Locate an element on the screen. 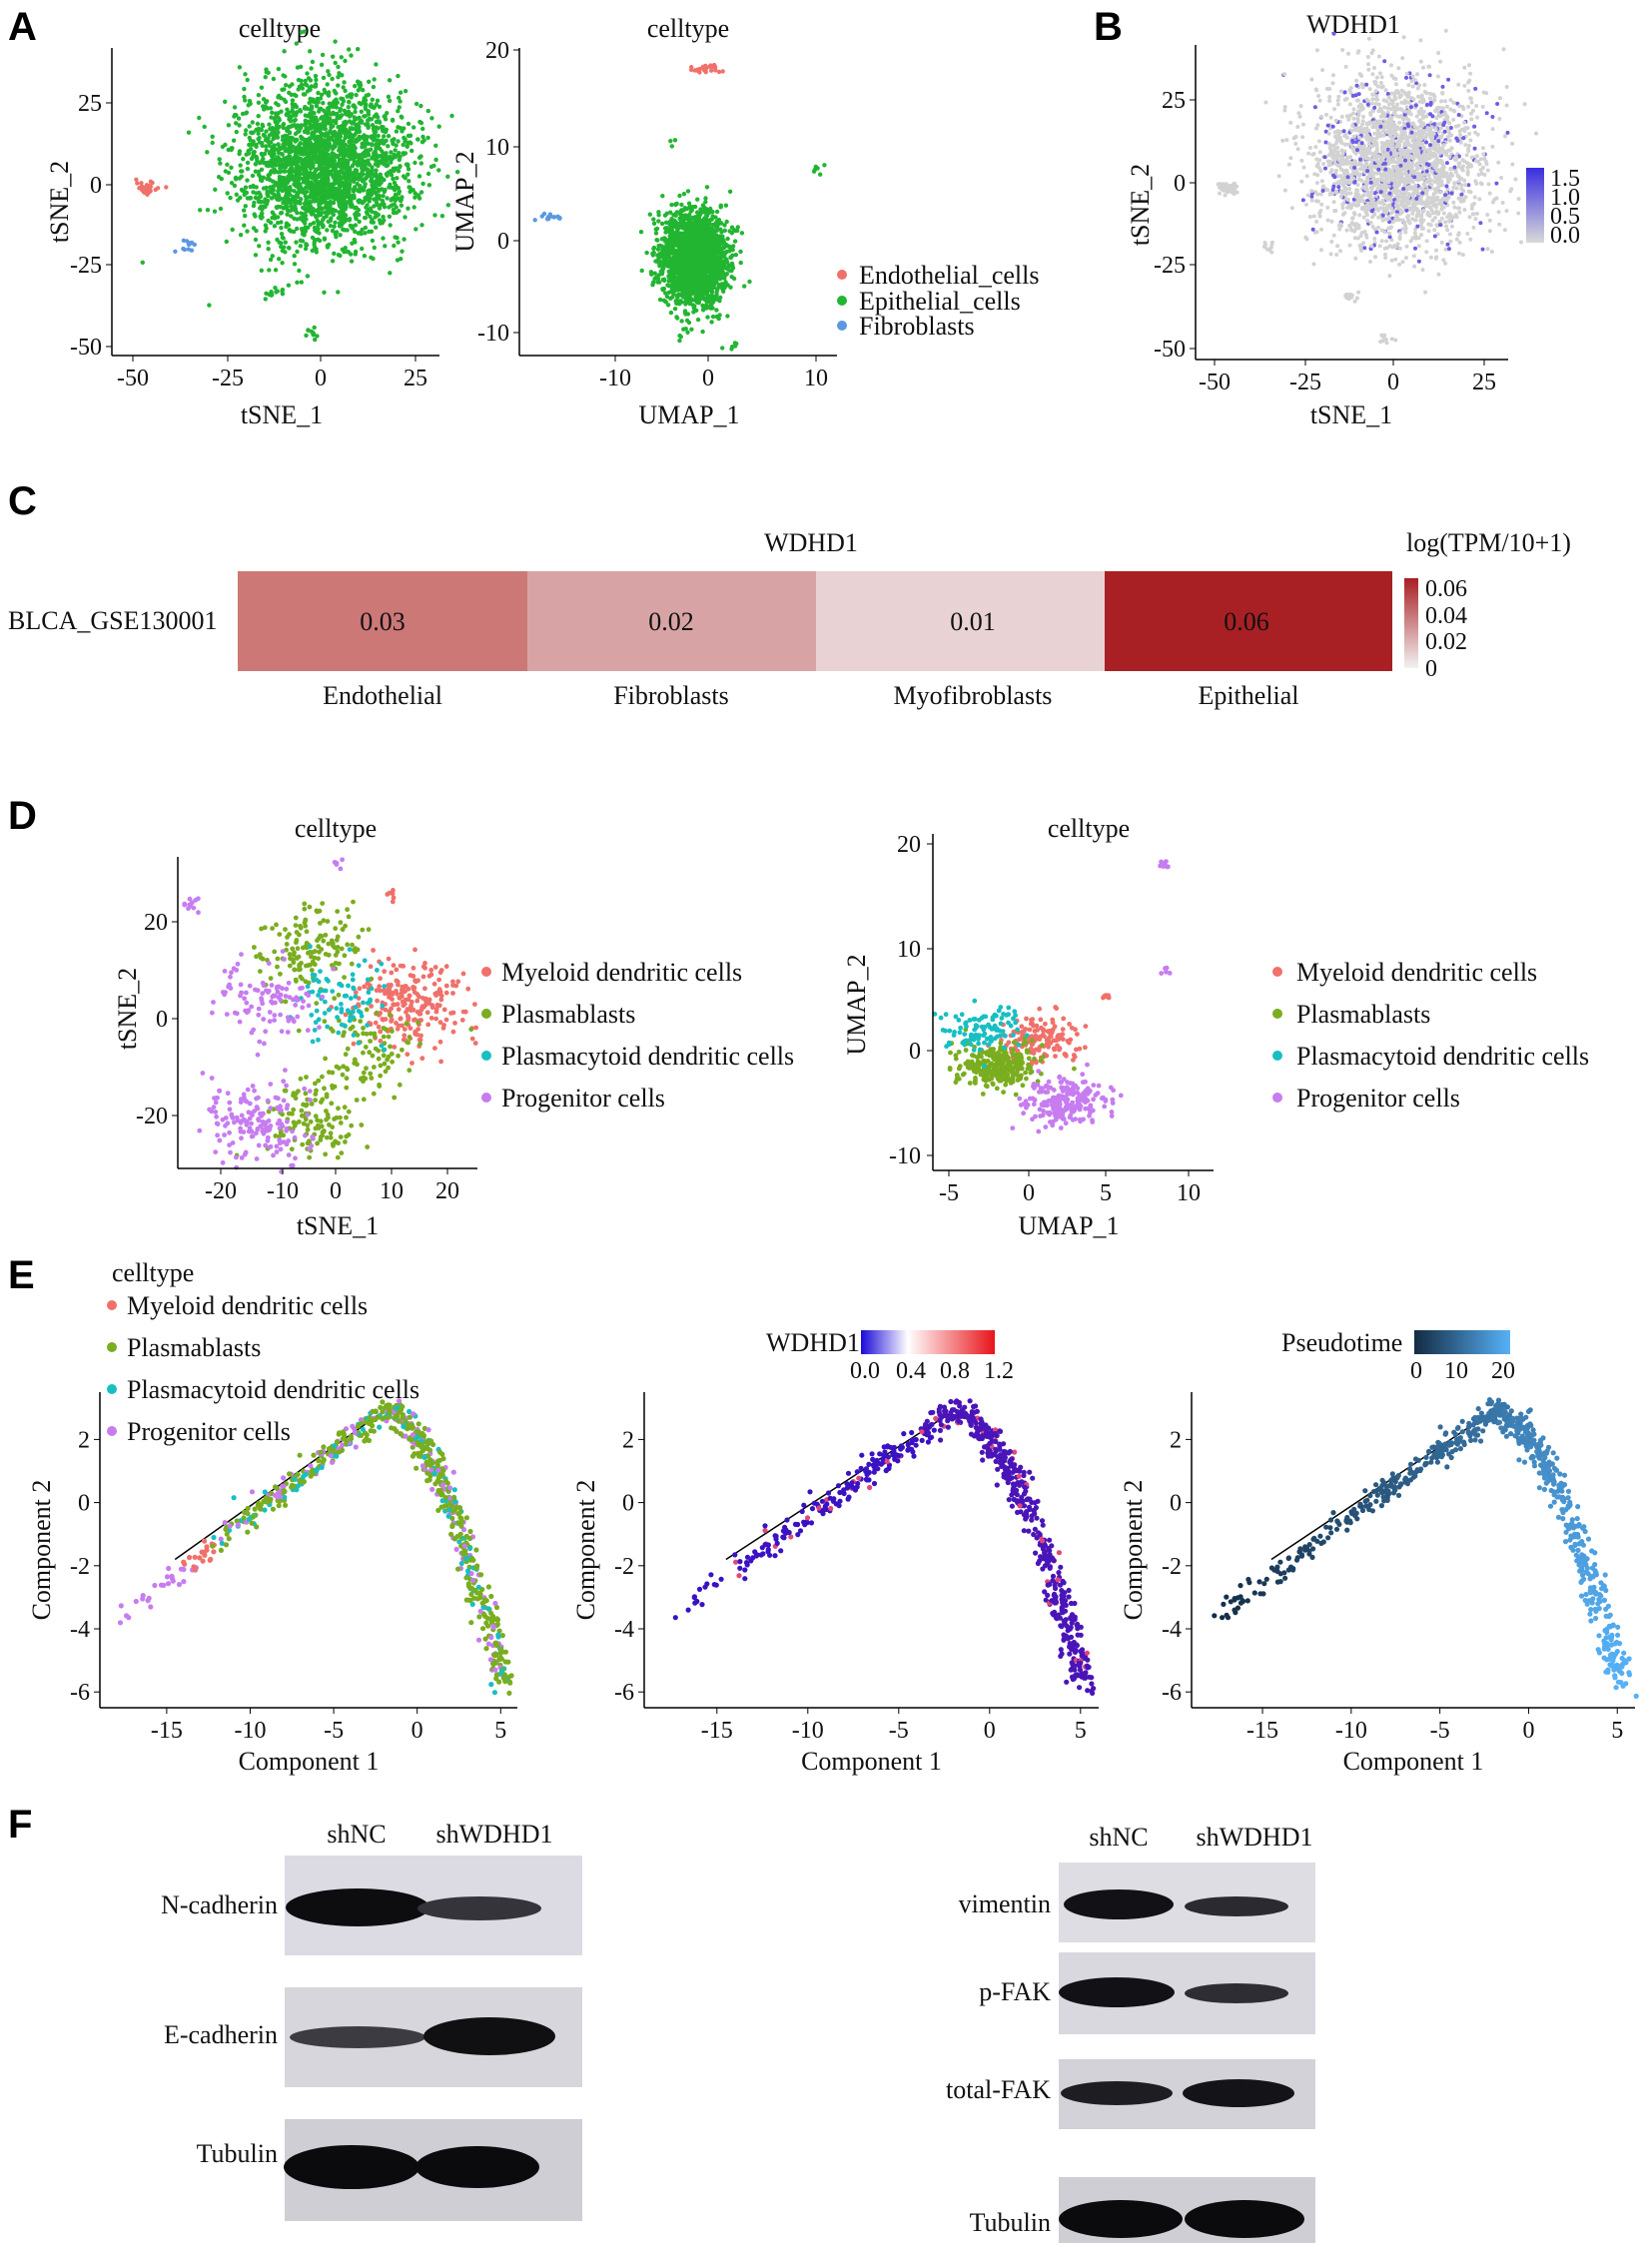  x-tick: 0 is located at coordinates (321, 378).